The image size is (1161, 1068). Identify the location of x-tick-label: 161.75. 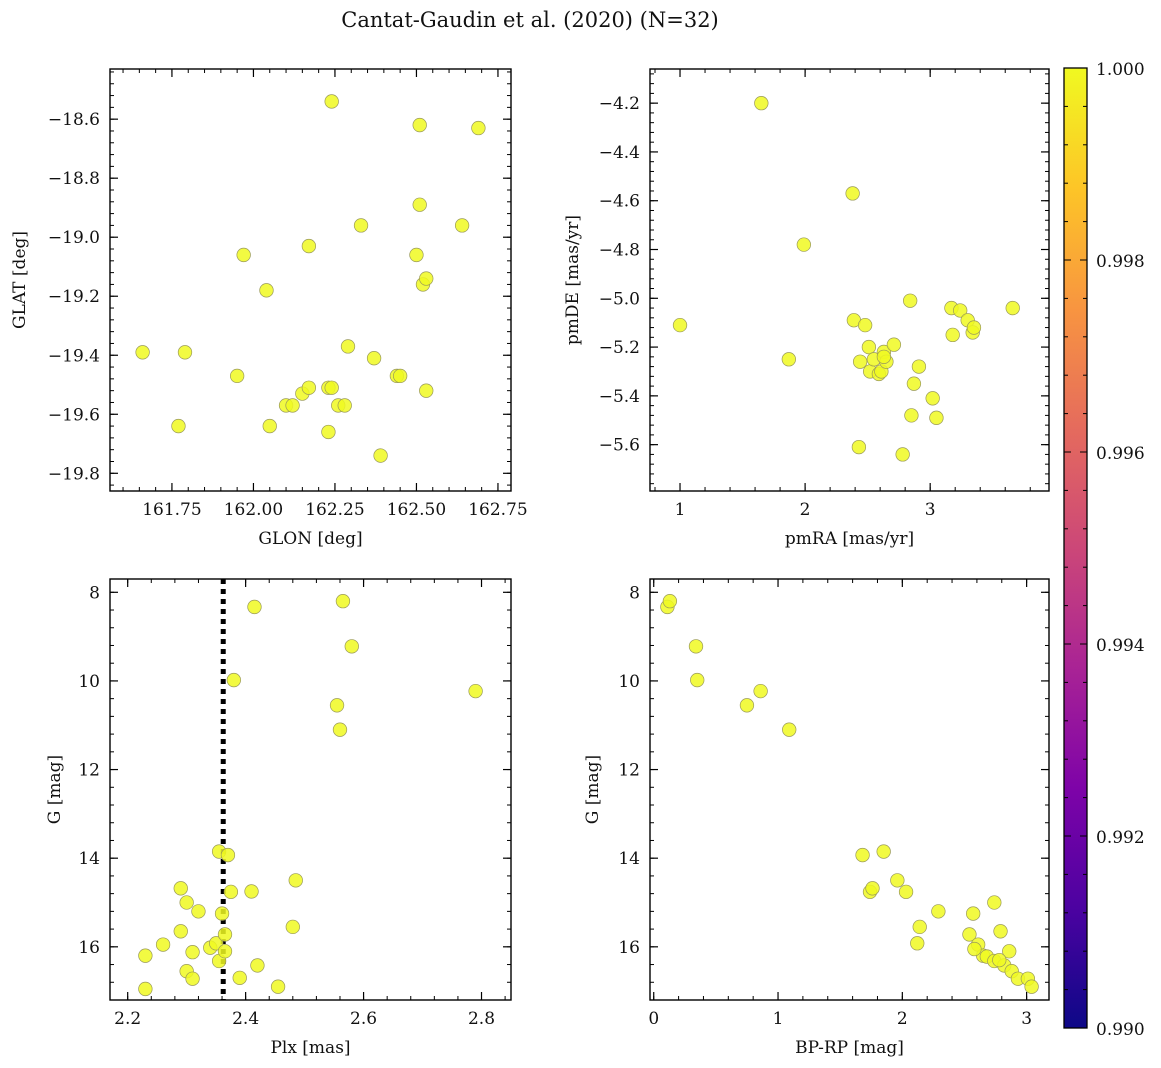
(171, 510).